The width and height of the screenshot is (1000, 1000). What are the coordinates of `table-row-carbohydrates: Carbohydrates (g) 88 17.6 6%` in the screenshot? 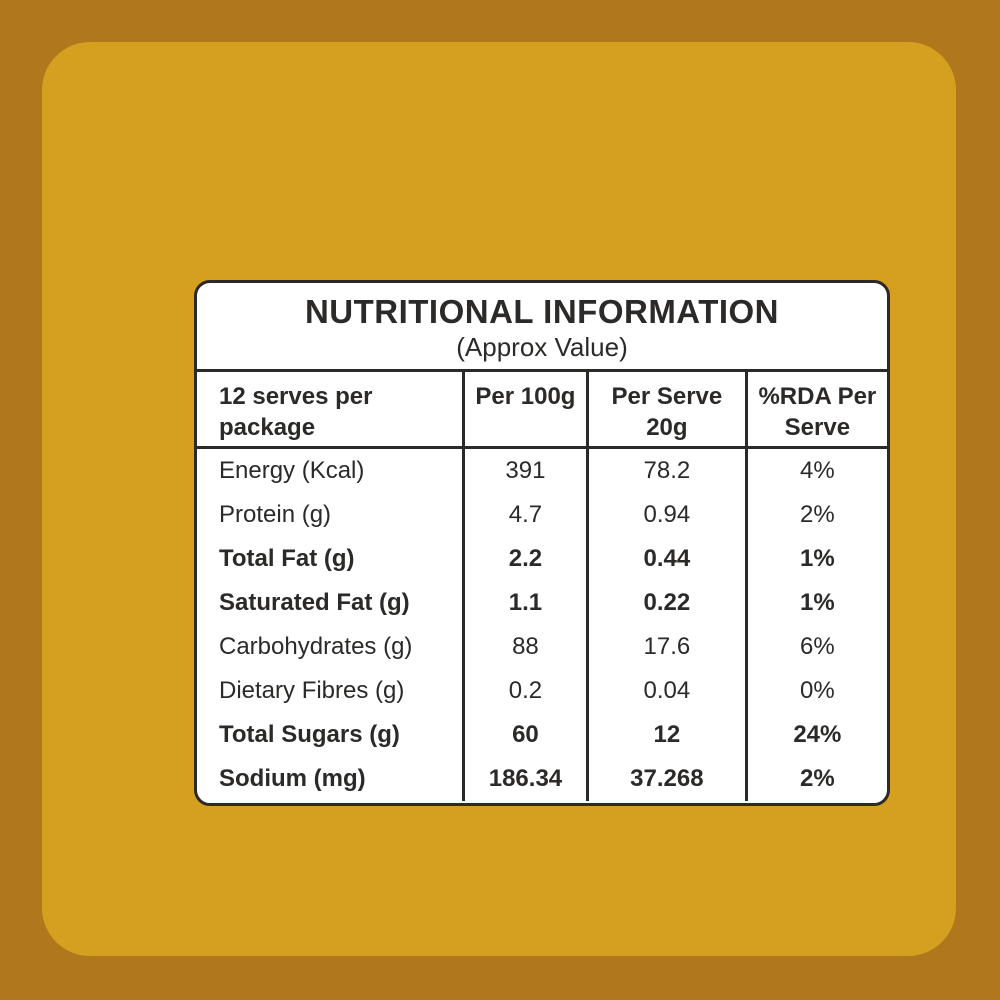 It's located at (542, 646).